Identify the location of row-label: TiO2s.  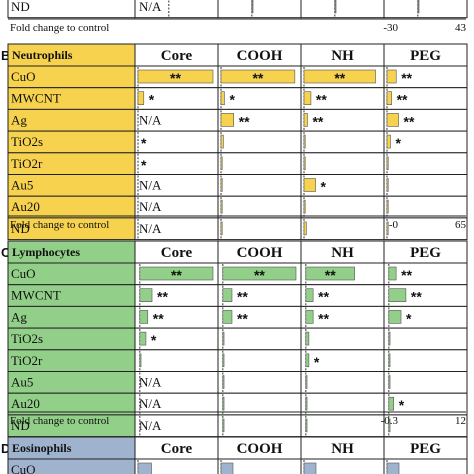
(27, 338).